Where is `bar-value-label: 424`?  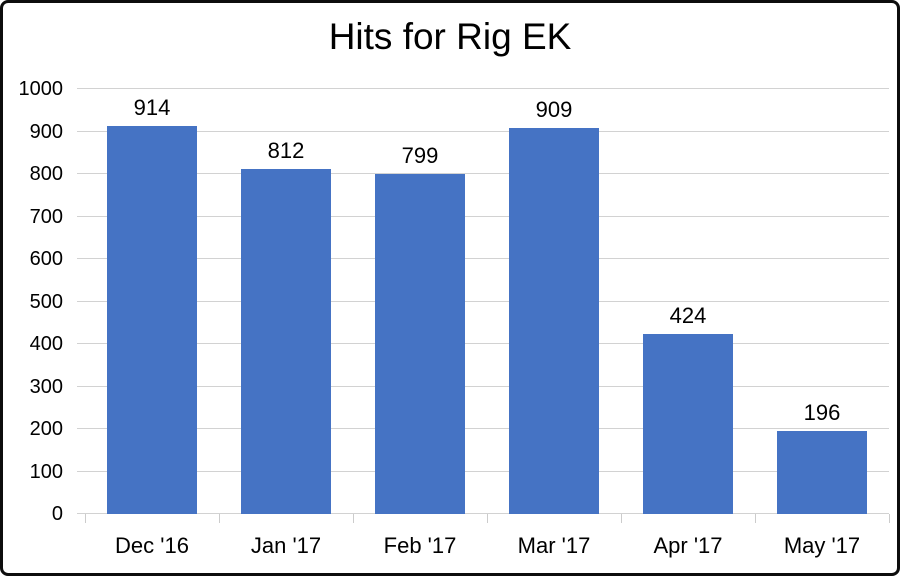
bar-value-label: 424 is located at coordinates (688, 315).